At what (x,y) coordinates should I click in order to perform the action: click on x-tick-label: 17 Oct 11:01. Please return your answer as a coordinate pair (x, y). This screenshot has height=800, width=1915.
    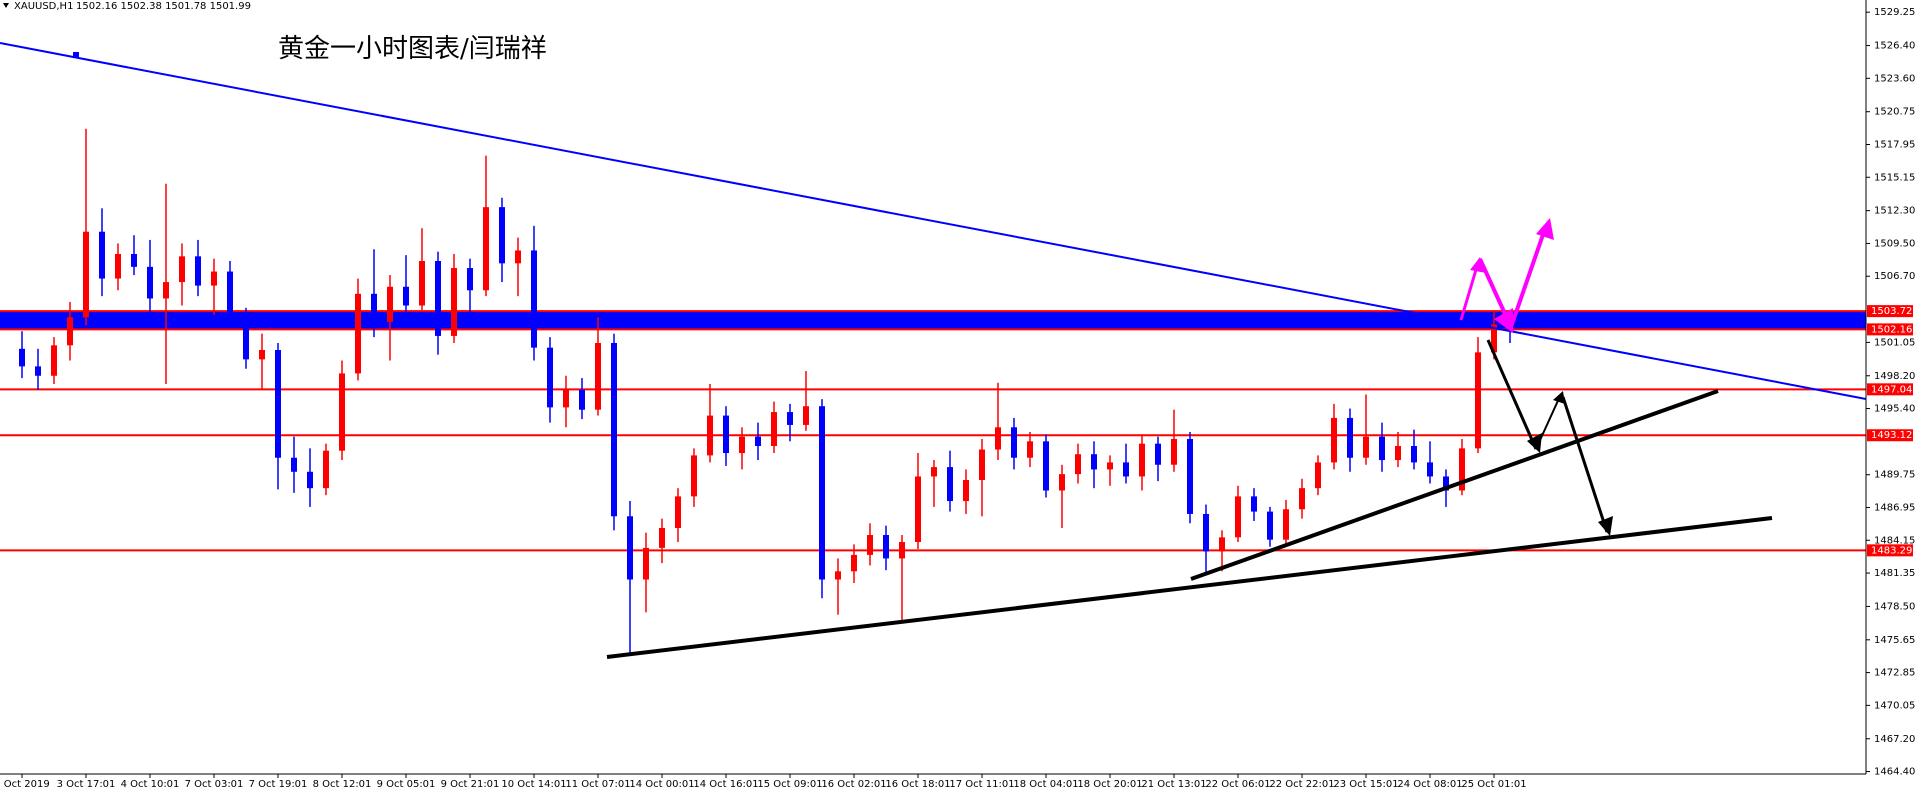
    Looking at the image, I should click on (981, 784).